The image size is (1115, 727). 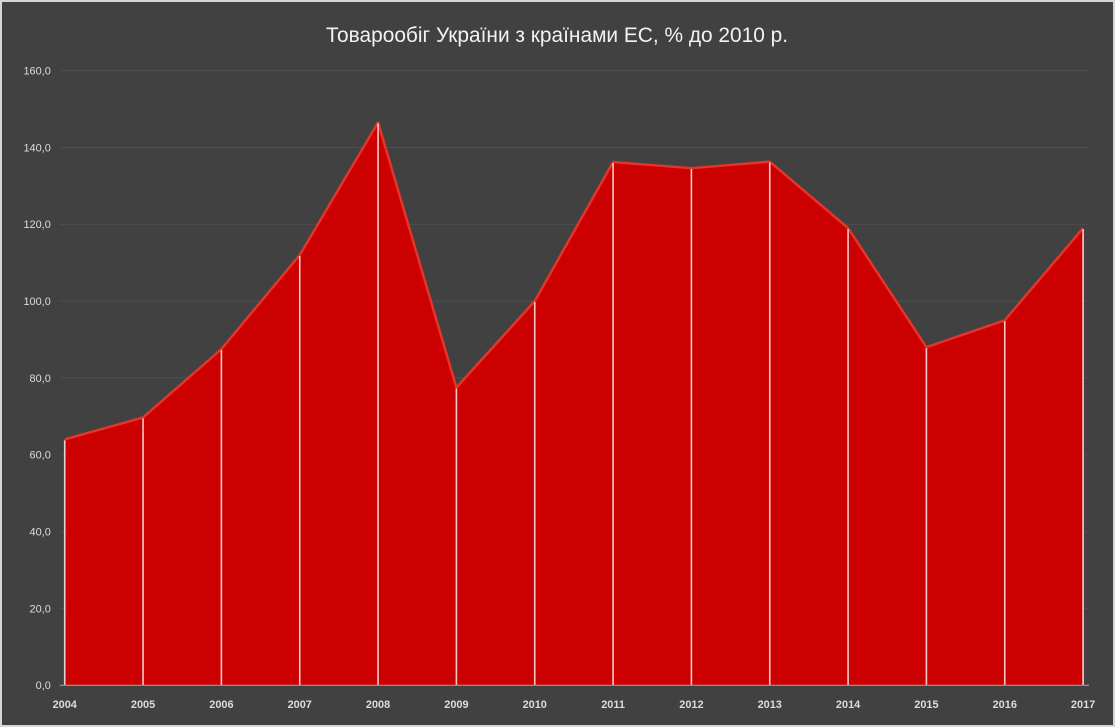 What do you see at coordinates (1005, 705) in the screenshot?
I see `x-tick-label: 2016` at bounding box center [1005, 705].